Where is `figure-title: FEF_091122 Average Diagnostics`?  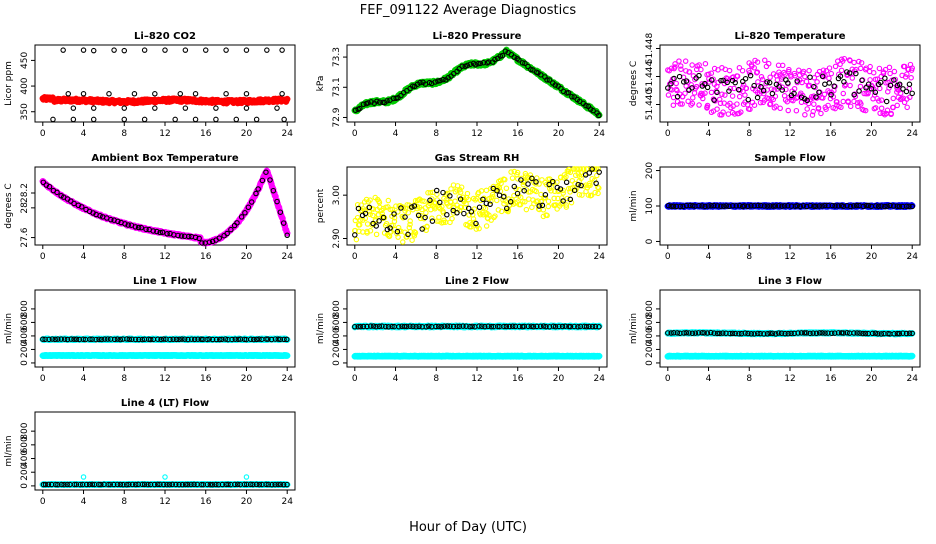 figure-title: FEF_091122 Average Diagnostics is located at coordinates (468, 10).